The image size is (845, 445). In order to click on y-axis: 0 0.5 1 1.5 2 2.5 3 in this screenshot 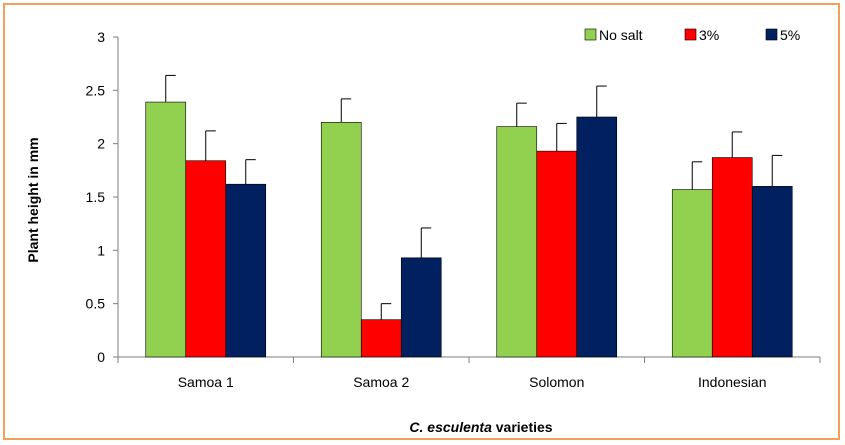, I will do `click(102, 197)`.